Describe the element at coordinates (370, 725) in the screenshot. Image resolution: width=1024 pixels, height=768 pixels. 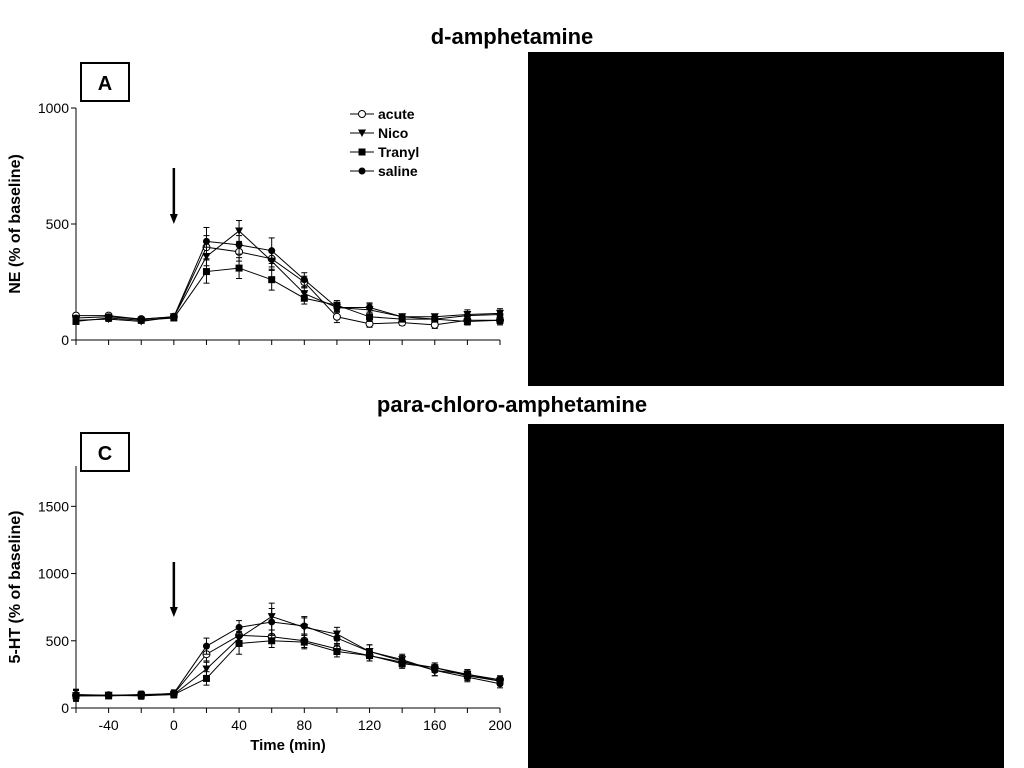
I see `x-tick-label: 120` at that location.